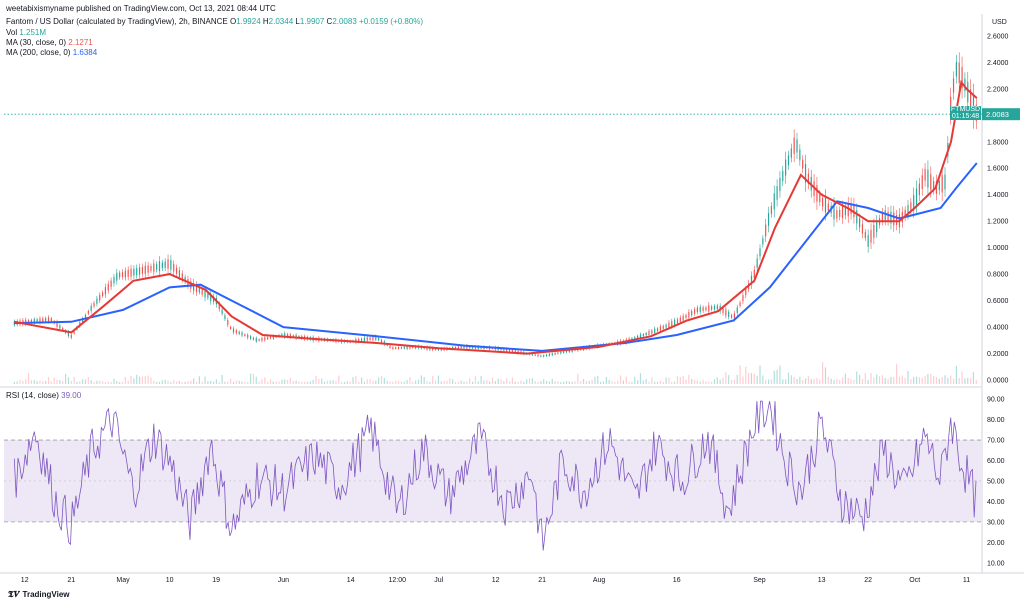 The image size is (1024, 604). I want to click on price-tick-label: 0.0000, so click(998, 381).